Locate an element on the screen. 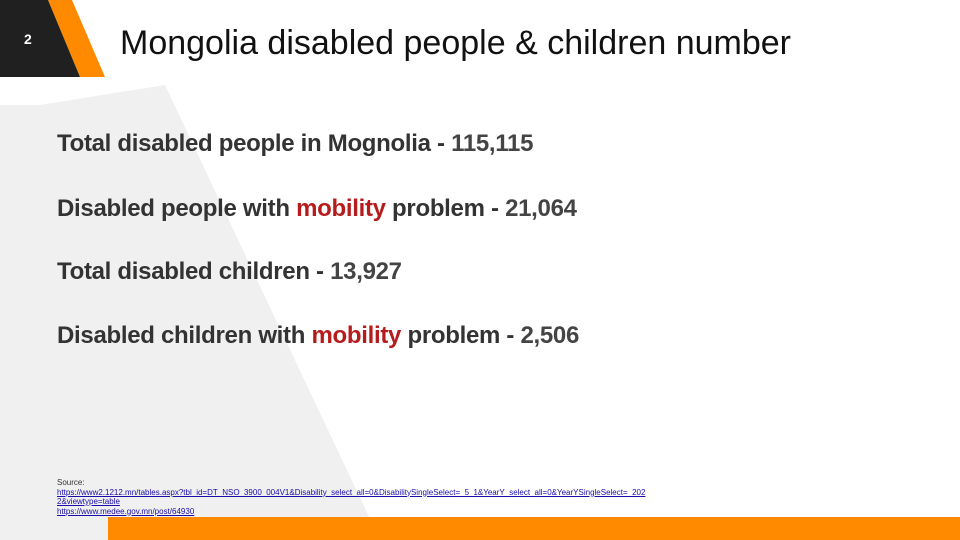  source-link-nso-continued: 2&viewtype=table is located at coordinates (88, 501).